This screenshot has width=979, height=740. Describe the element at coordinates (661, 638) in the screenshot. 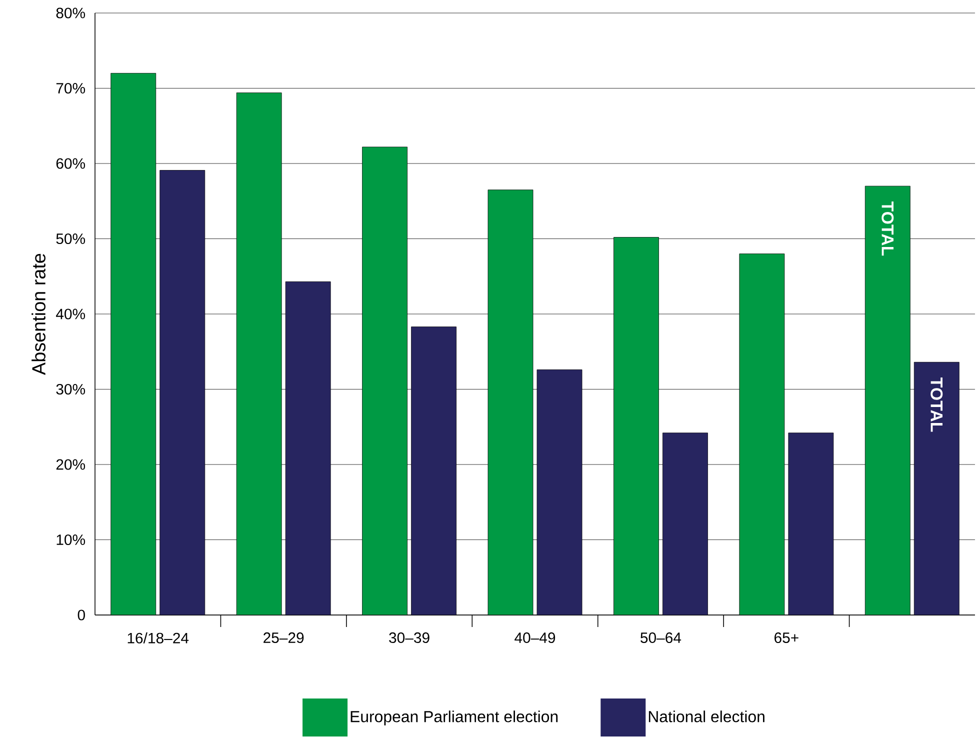

I see `x-tick-label: 50–64` at that location.